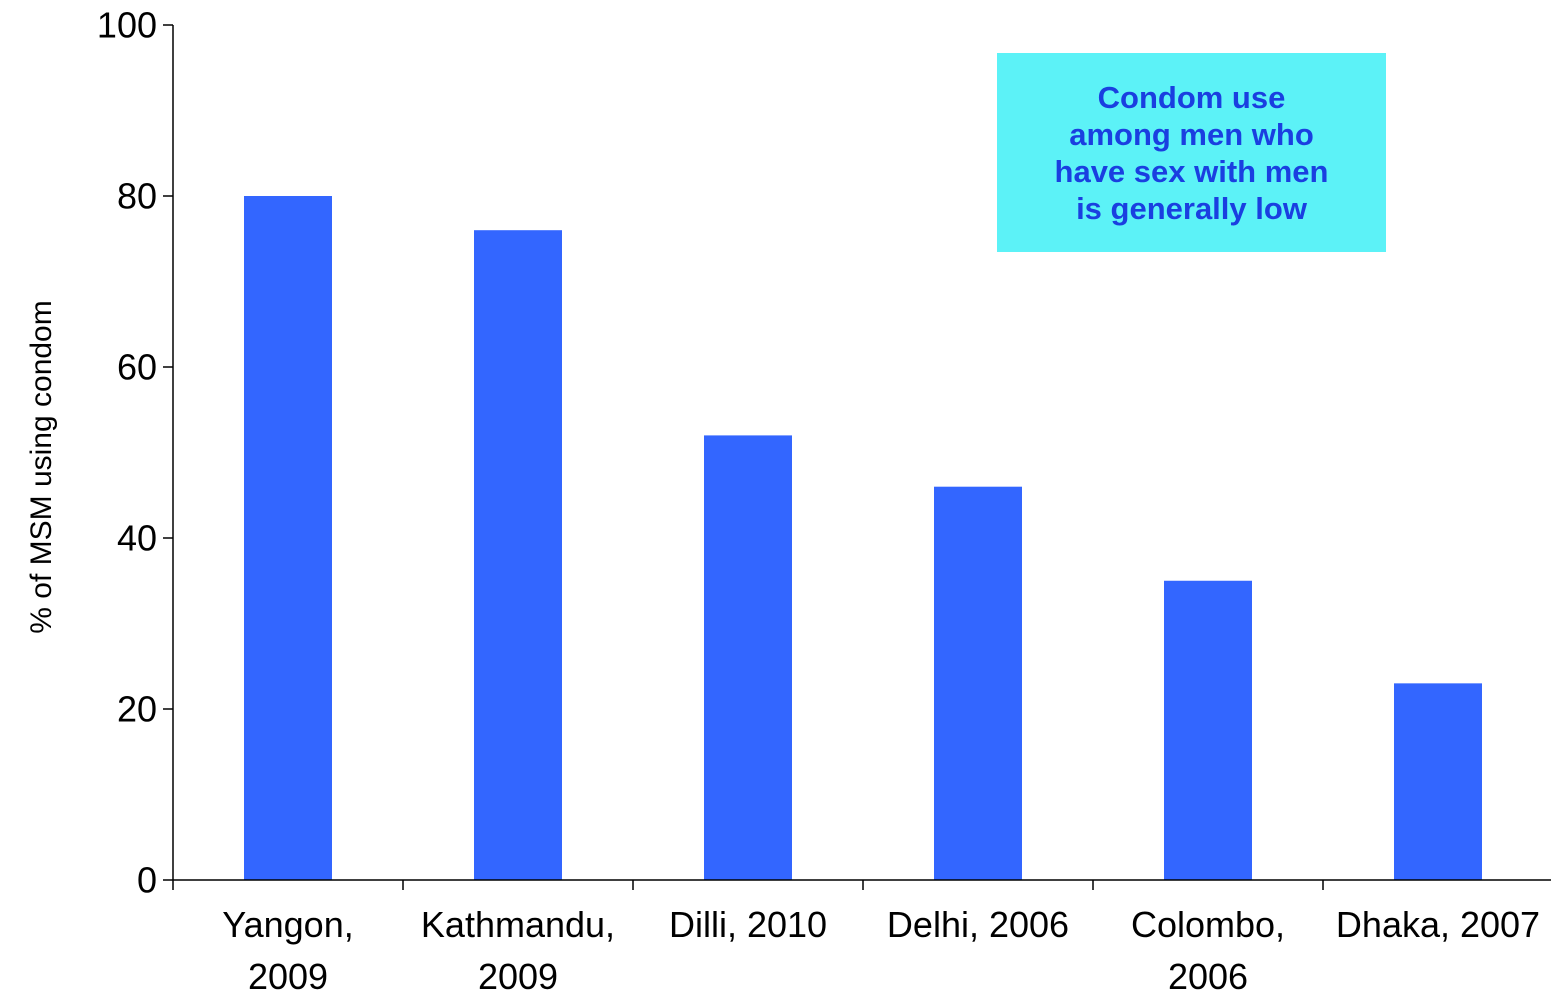 Image resolution: width=1551 pixels, height=1002 pixels. I want to click on annotation-line: have sex with men, so click(1191, 171).